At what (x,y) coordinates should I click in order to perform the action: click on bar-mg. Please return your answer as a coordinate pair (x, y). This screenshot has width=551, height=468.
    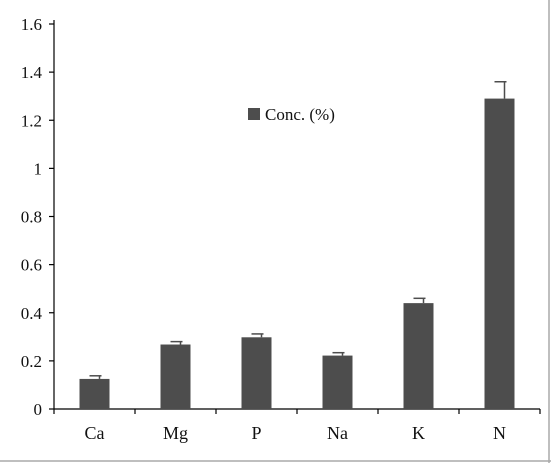
    Looking at the image, I should click on (175, 376).